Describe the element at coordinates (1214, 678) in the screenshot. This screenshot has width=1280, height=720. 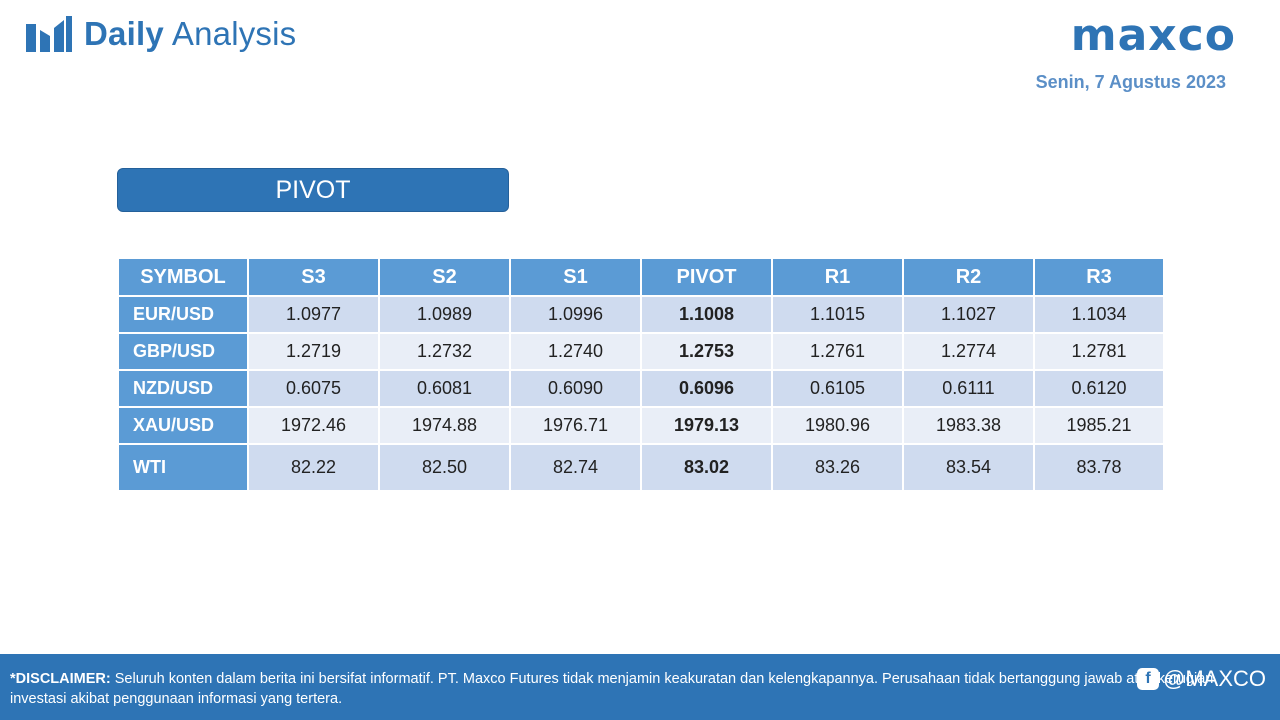
I see `social-handle: @MAXCO` at that location.